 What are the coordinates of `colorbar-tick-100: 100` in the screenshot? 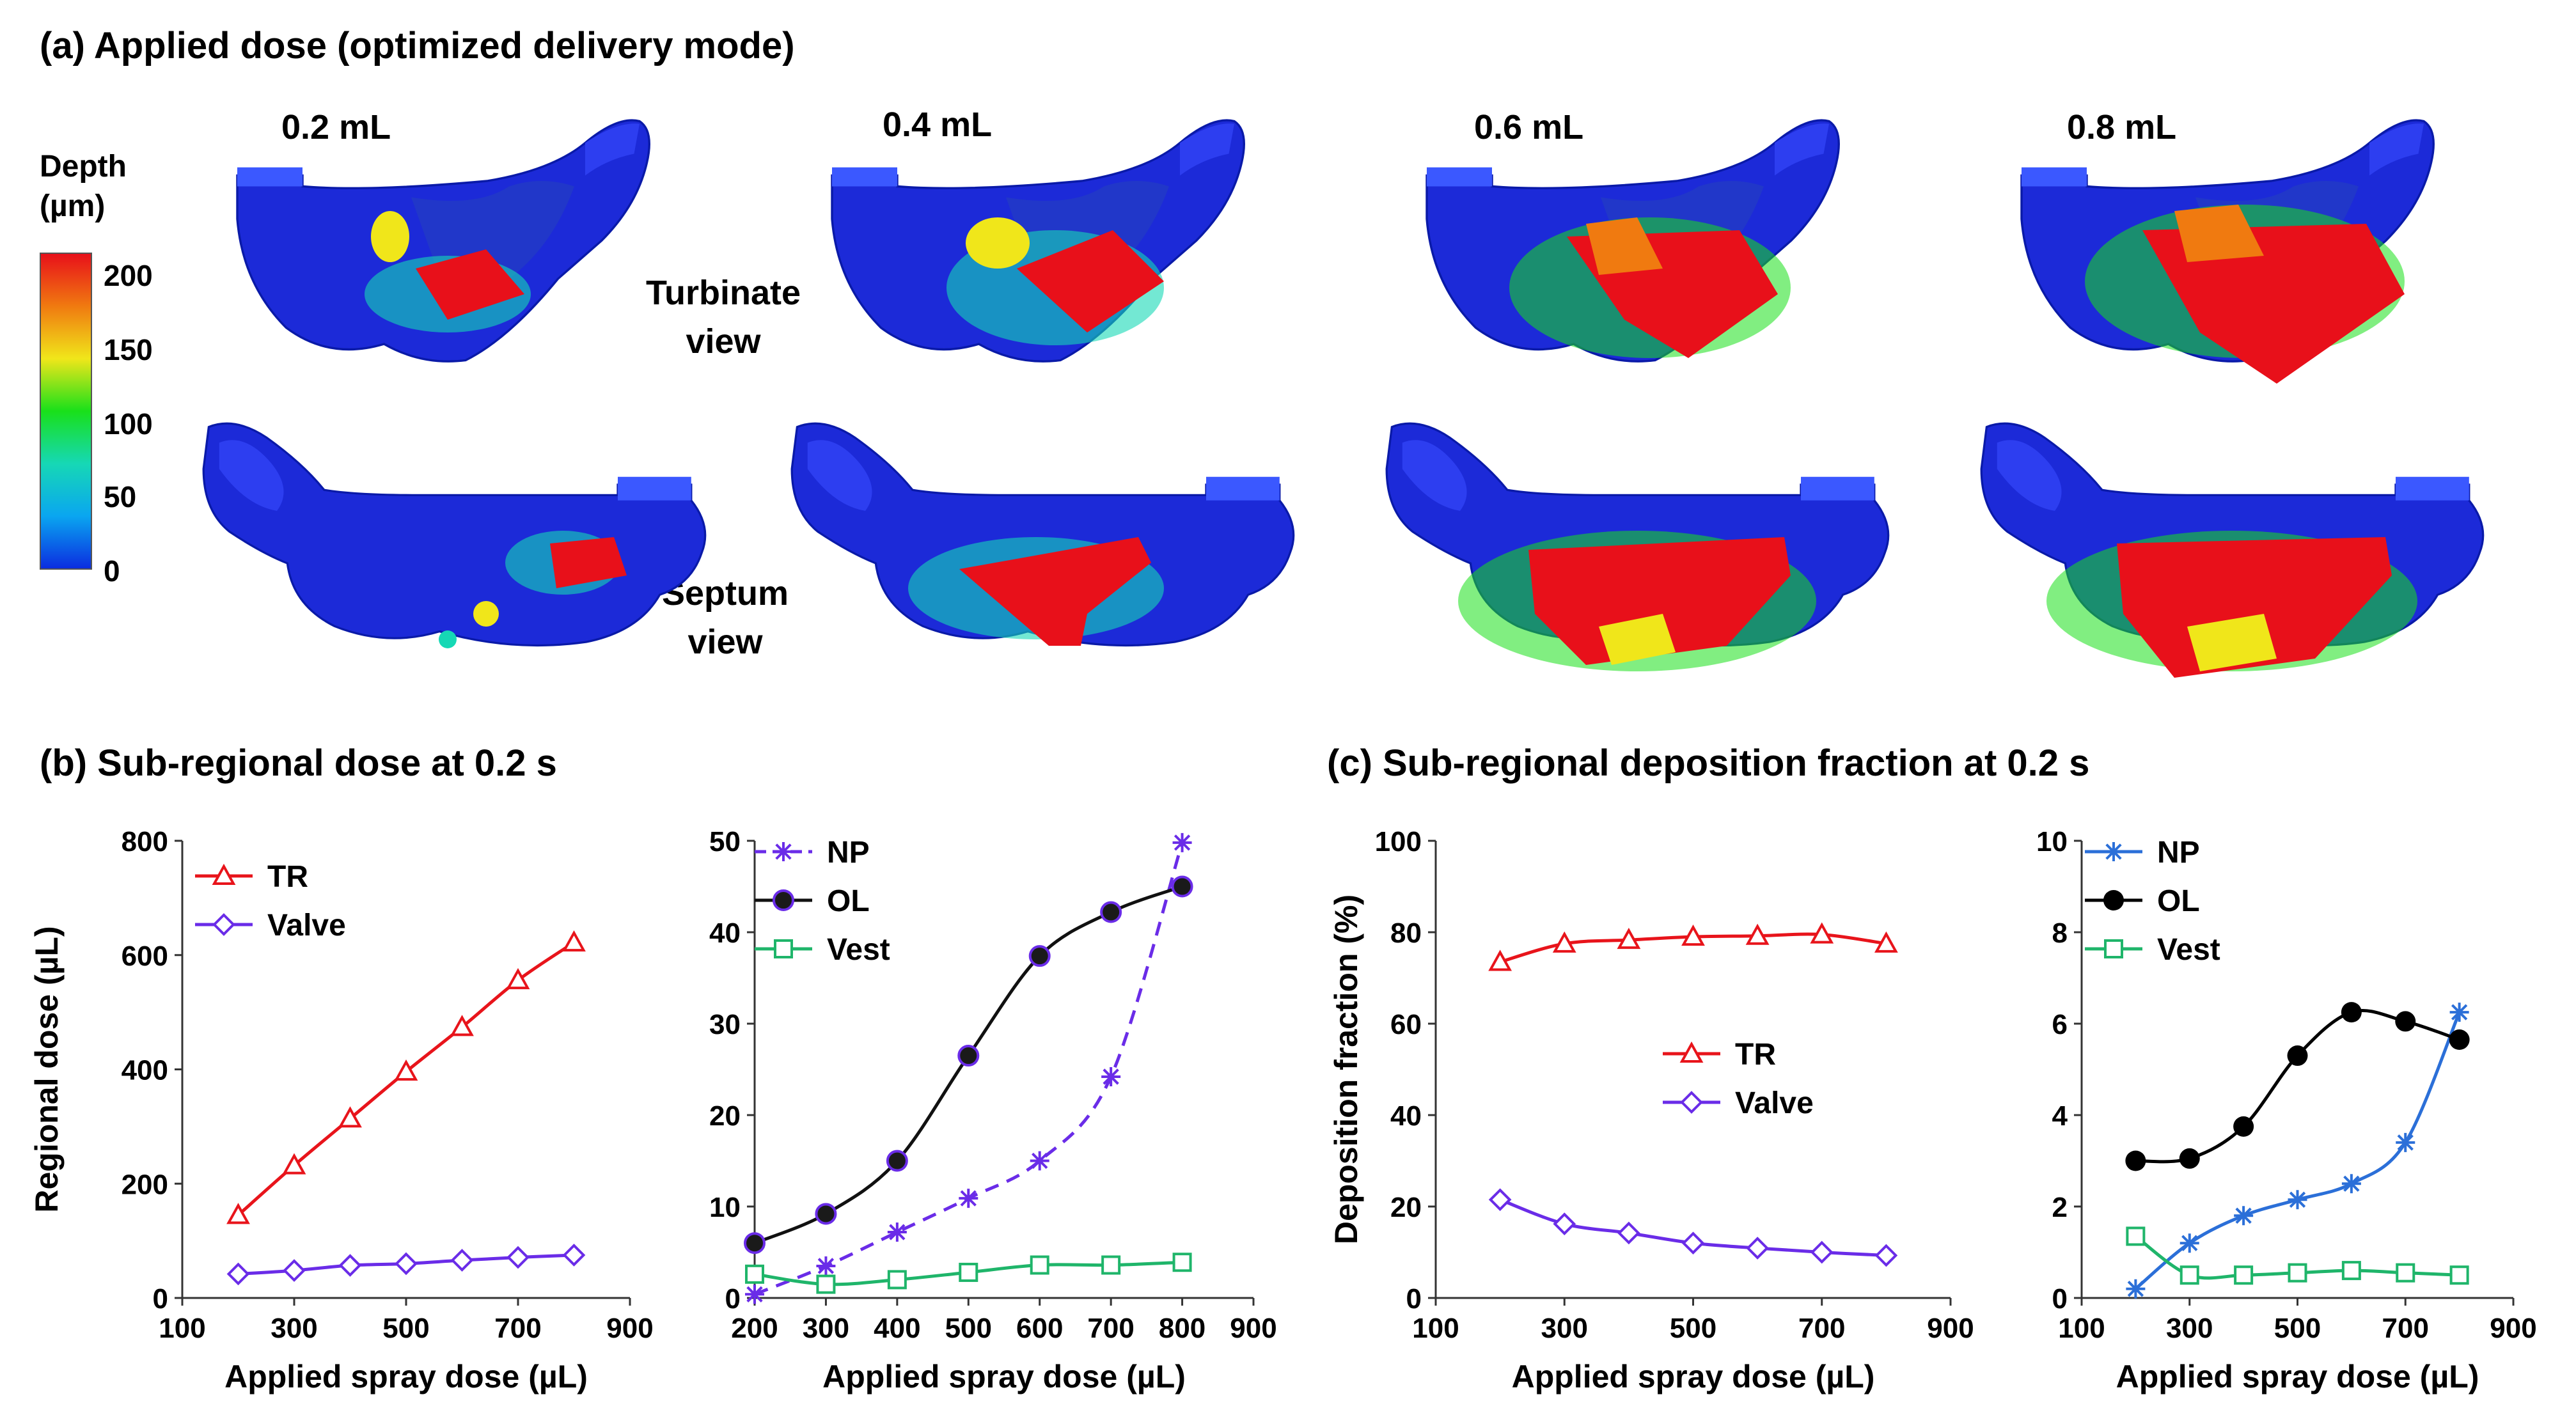 It's located at (128, 424).